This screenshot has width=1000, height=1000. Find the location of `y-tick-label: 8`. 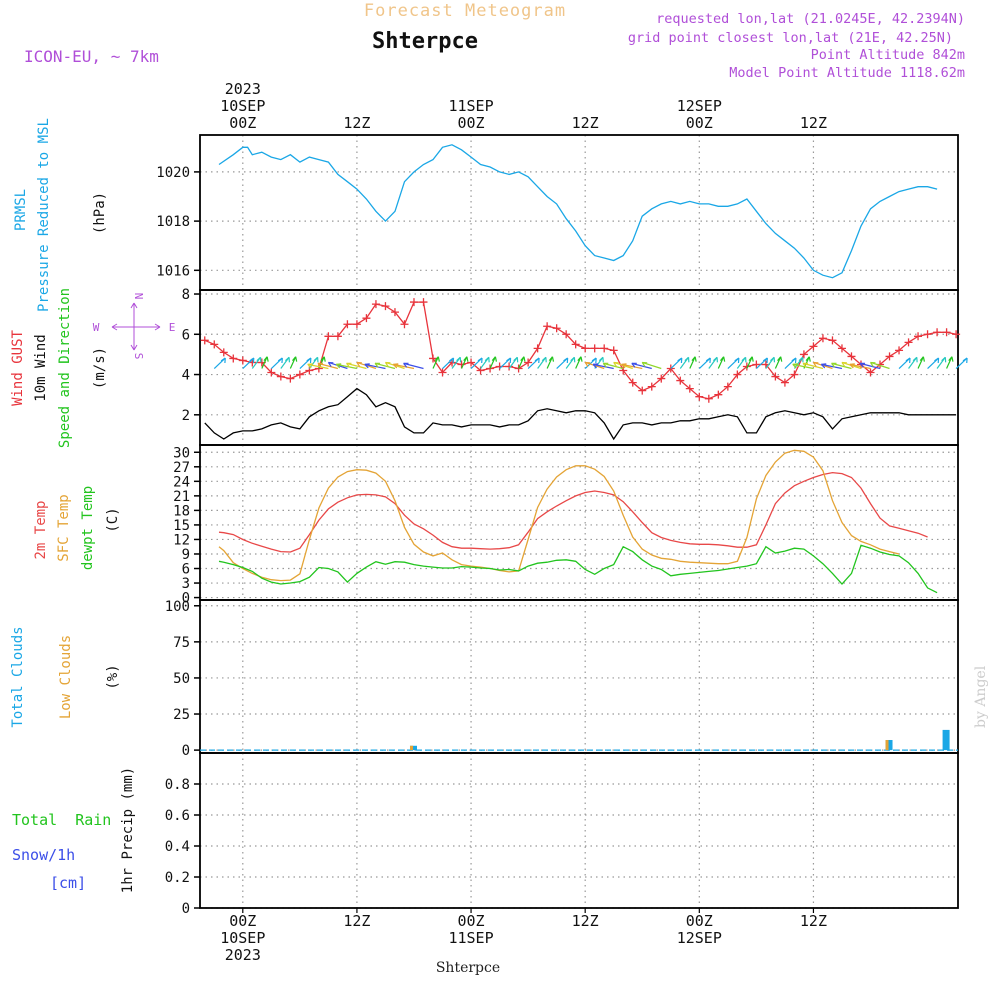

y-tick-label: 8 is located at coordinates (186, 295).